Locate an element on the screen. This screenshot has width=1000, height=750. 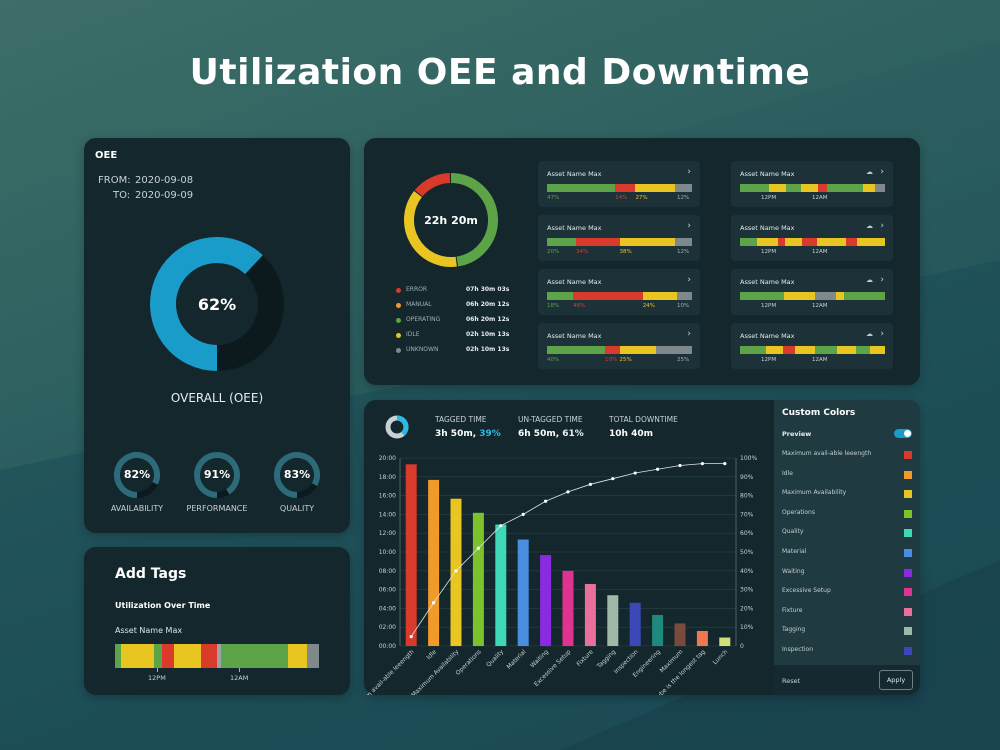
x-tick-label: Maximum avail-able leeength is located at coordinates (390, 671).